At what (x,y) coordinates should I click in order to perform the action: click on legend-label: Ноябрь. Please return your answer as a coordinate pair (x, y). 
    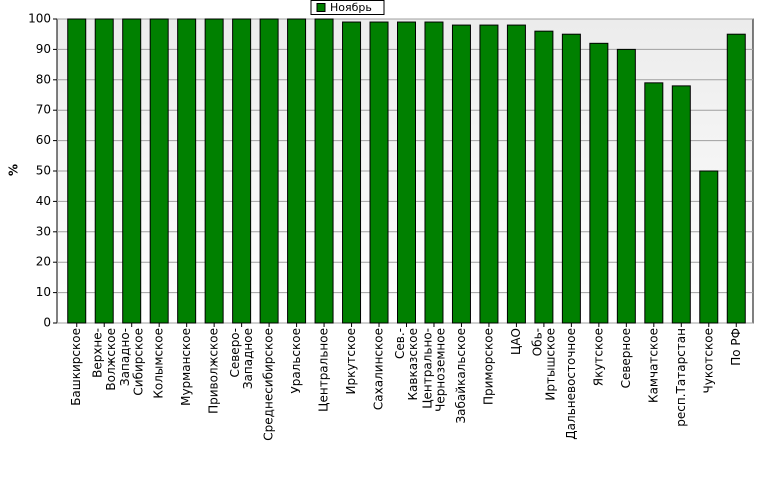
    Looking at the image, I should click on (351, 7).